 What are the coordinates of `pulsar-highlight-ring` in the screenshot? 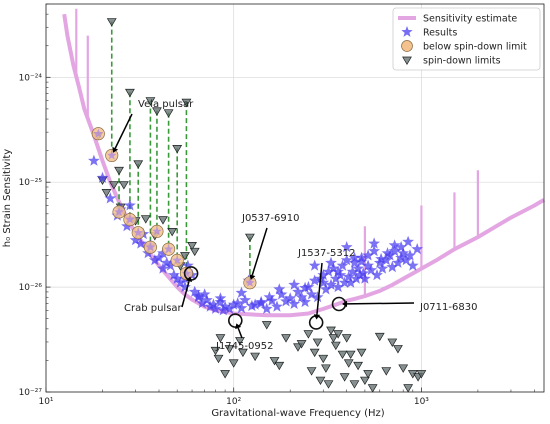 It's located at (235, 320).